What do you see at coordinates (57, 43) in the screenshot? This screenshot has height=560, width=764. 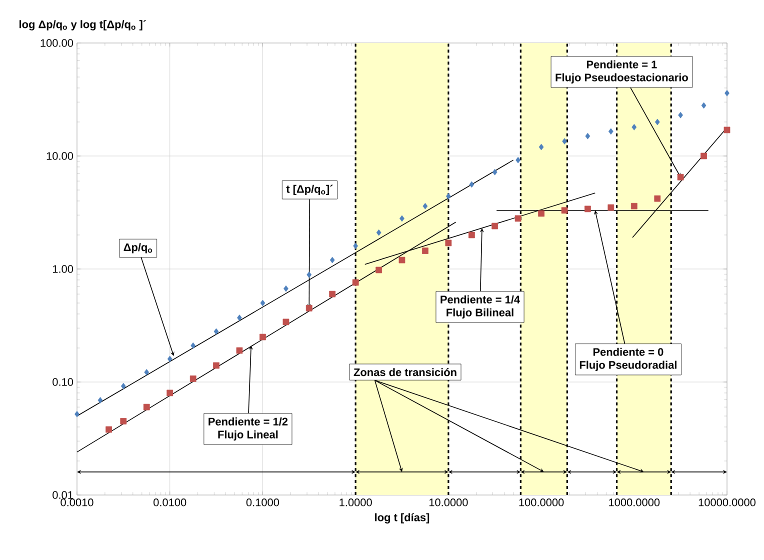 I see `y-tick-label: 100.00` at bounding box center [57, 43].